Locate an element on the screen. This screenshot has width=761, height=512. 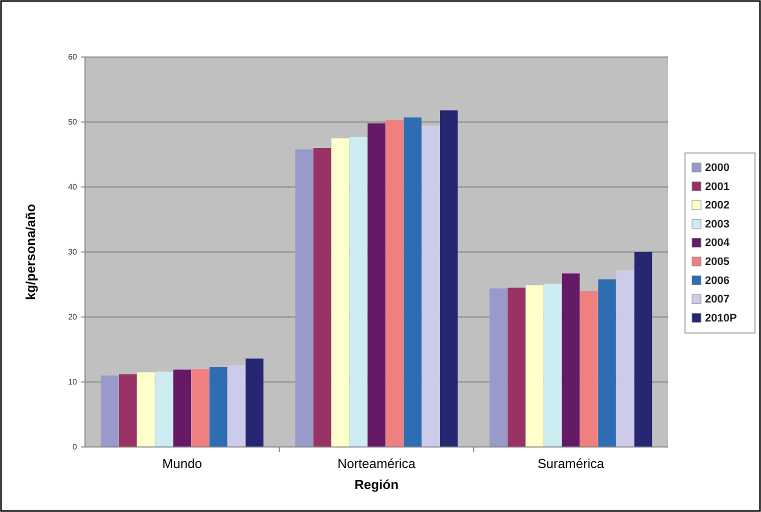
legend-label: 2002 is located at coordinates (717, 206).